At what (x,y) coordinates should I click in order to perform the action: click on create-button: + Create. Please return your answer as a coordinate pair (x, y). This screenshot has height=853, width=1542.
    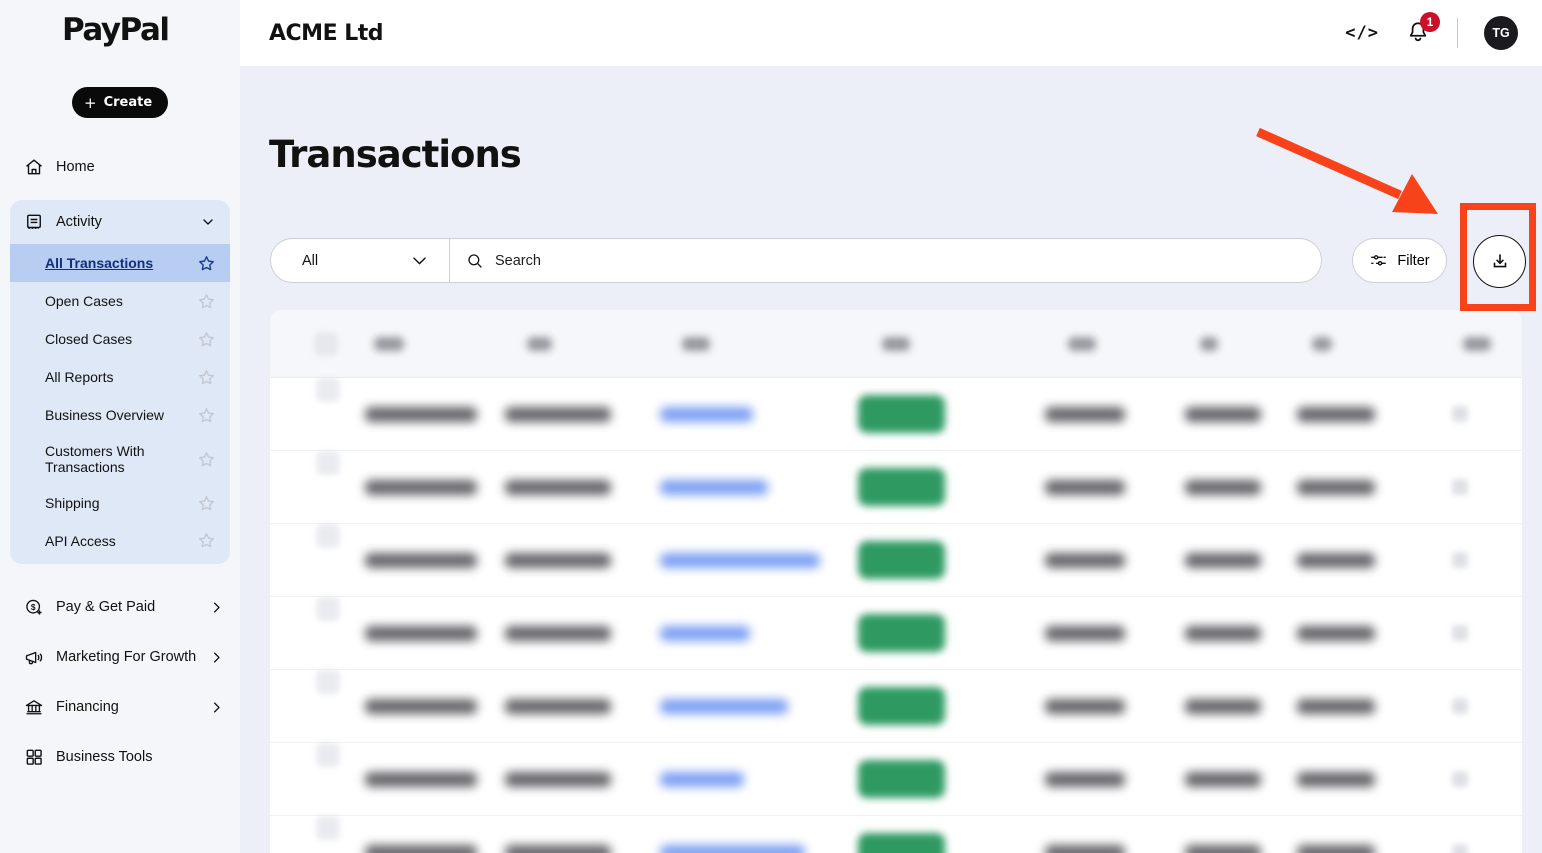
    Looking at the image, I should click on (120, 102).